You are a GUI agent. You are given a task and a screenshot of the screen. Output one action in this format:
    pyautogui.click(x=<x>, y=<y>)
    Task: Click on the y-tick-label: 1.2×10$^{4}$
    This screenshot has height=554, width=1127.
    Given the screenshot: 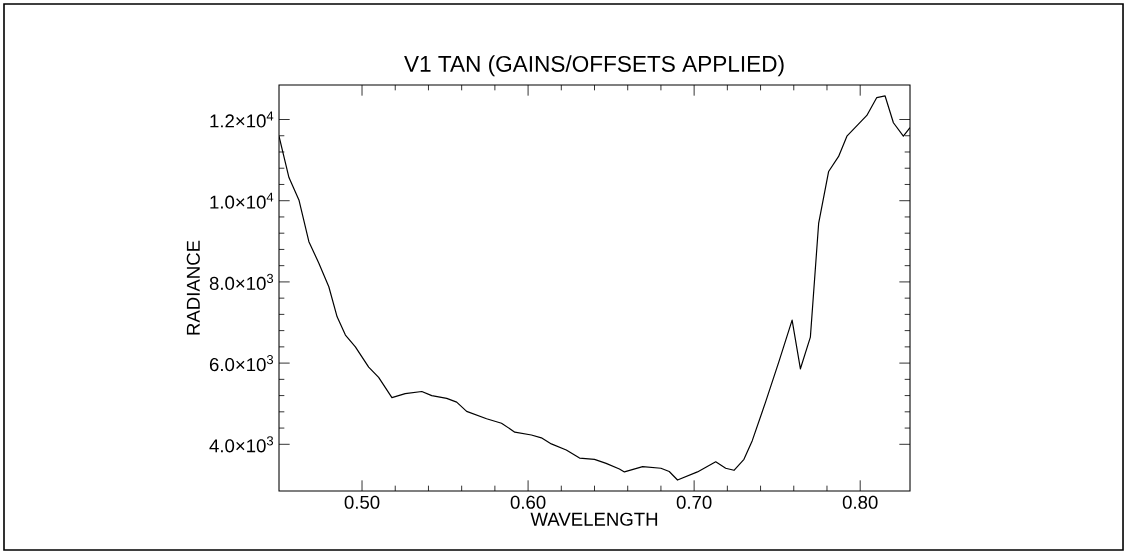 What is the action you would take?
    pyautogui.click(x=242, y=119)
    